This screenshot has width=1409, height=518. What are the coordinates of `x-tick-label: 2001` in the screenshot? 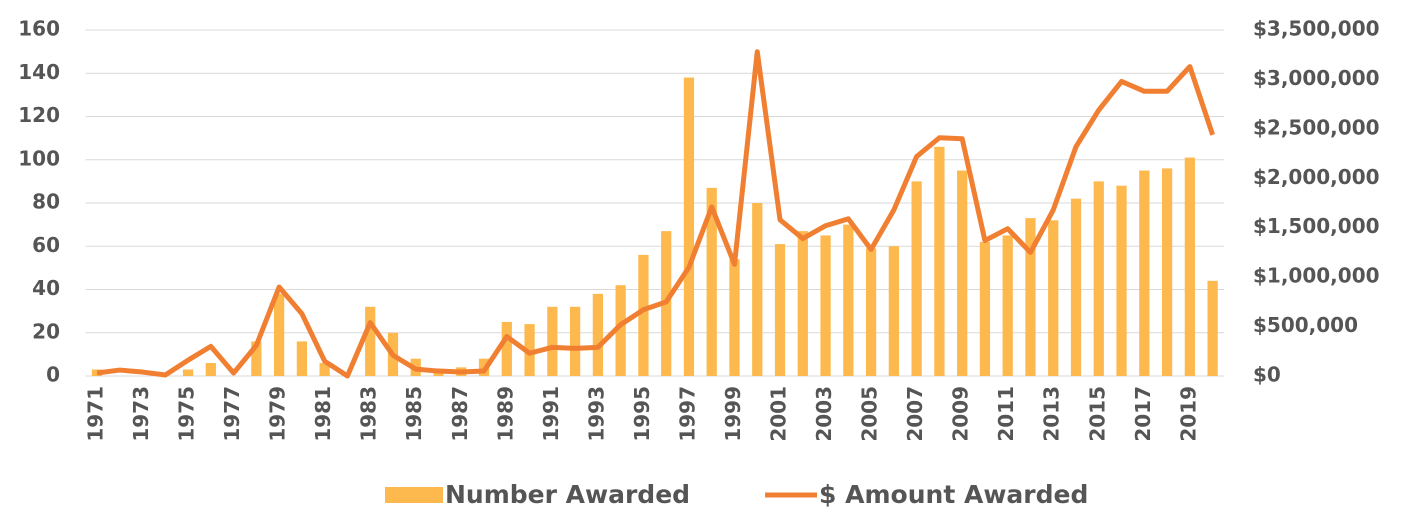 It's located at (779, 414).